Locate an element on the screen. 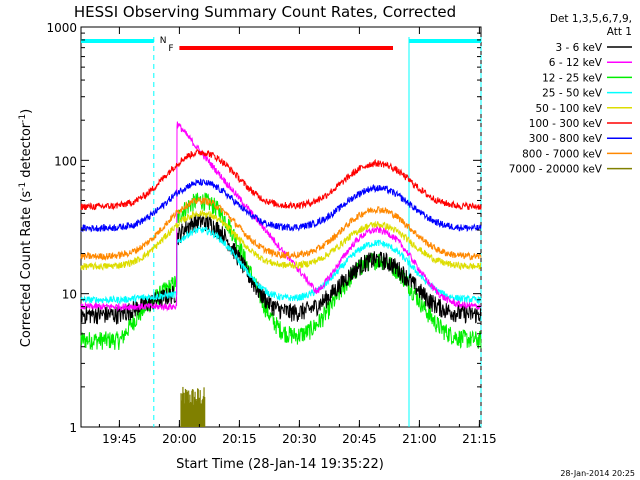 The image size is (640, 480). legend-label: 25 - 50 keV is located at coordinates (572, 94).